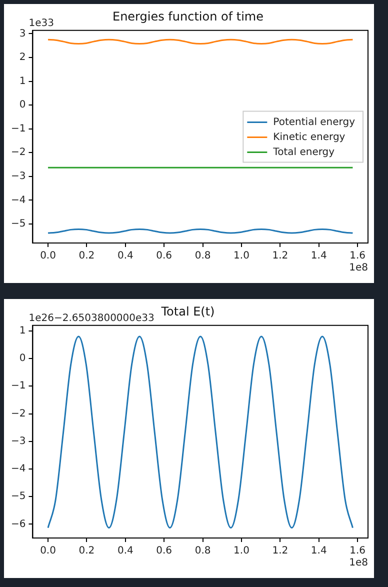 Image resolution: width=388 pixels, height=587 pixels. What do you see at coordinates (22, 58) in the screenshot?
I see `y-tick-label: 2` at bounding box center [22, 58].